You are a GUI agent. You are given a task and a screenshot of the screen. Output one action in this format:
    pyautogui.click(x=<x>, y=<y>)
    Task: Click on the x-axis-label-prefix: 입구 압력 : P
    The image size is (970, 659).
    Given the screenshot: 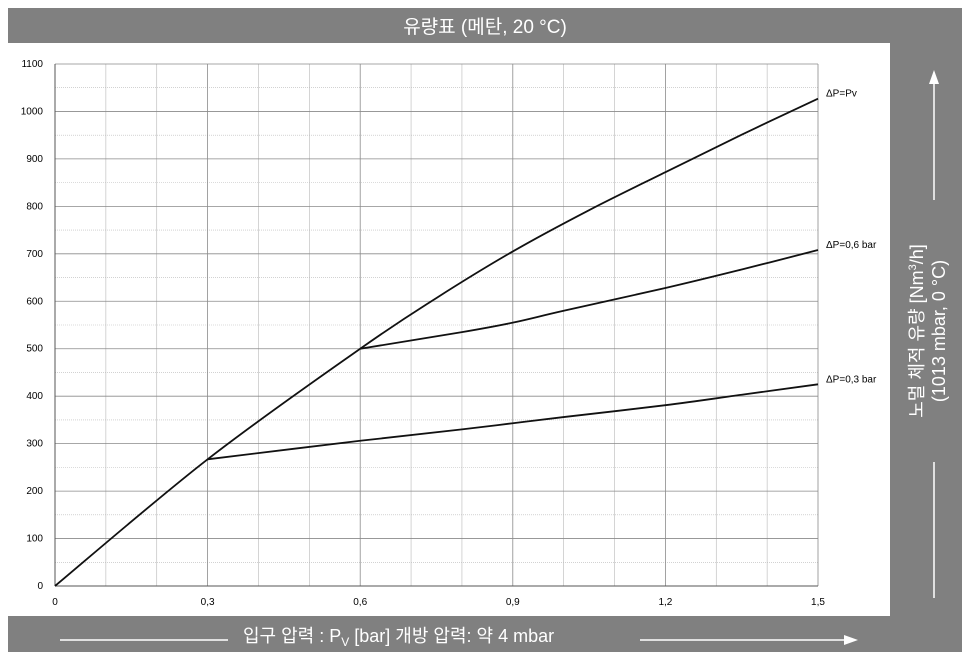 What is the action you would take?
    pyautogui.click(x=292, y=636)
    